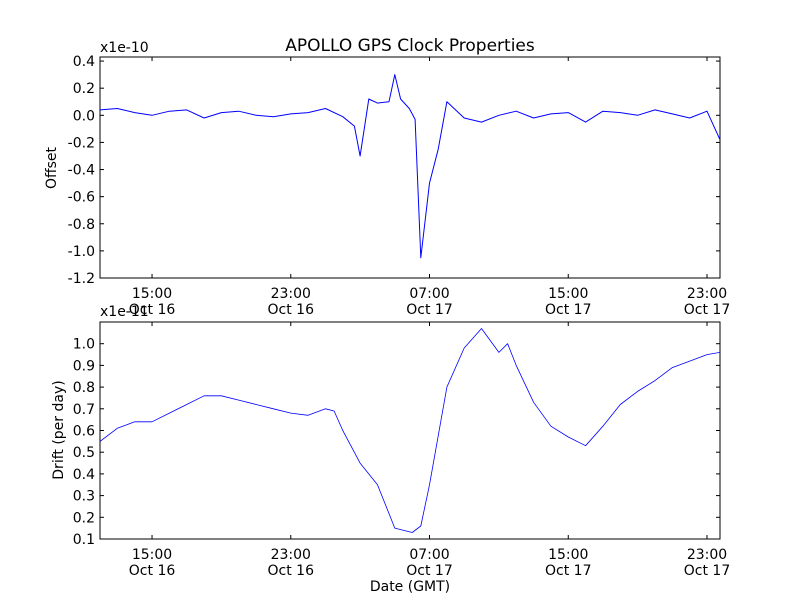 The image size is (800, 600). I want to click on drift-y-tick-label: 0.1, so click(84, 540).